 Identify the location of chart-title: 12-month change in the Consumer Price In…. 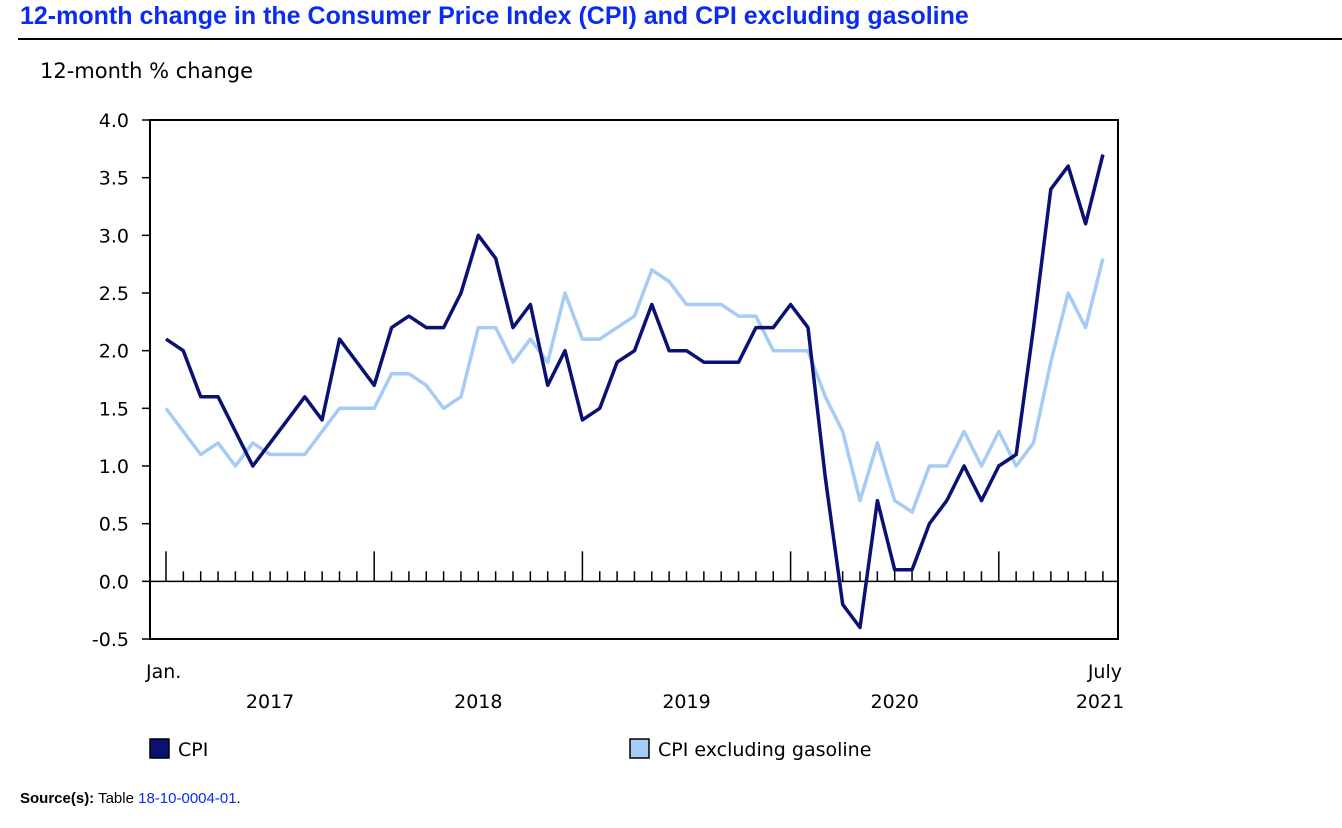
(494, 16).